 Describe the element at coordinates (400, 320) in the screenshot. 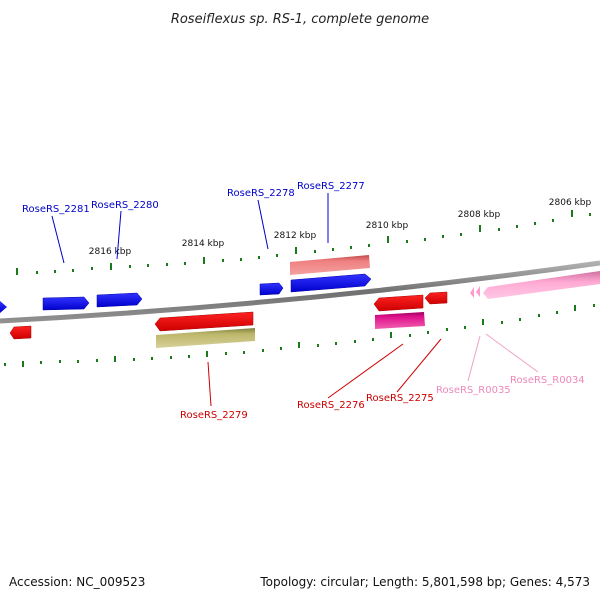

I see `gene-feature-rosers-2276-rna` at that location.